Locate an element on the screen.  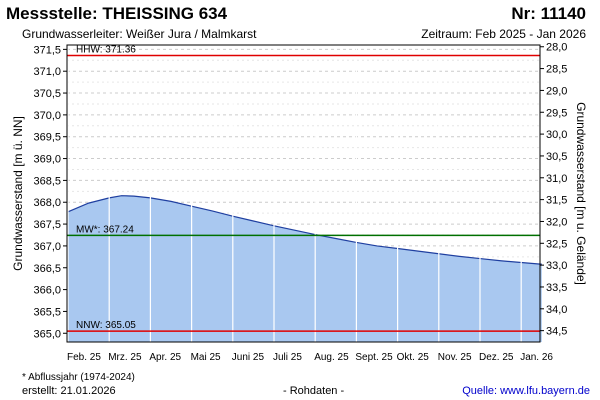
y-tick-label-left-9: 369,5 is located at coordinates (47, 138).